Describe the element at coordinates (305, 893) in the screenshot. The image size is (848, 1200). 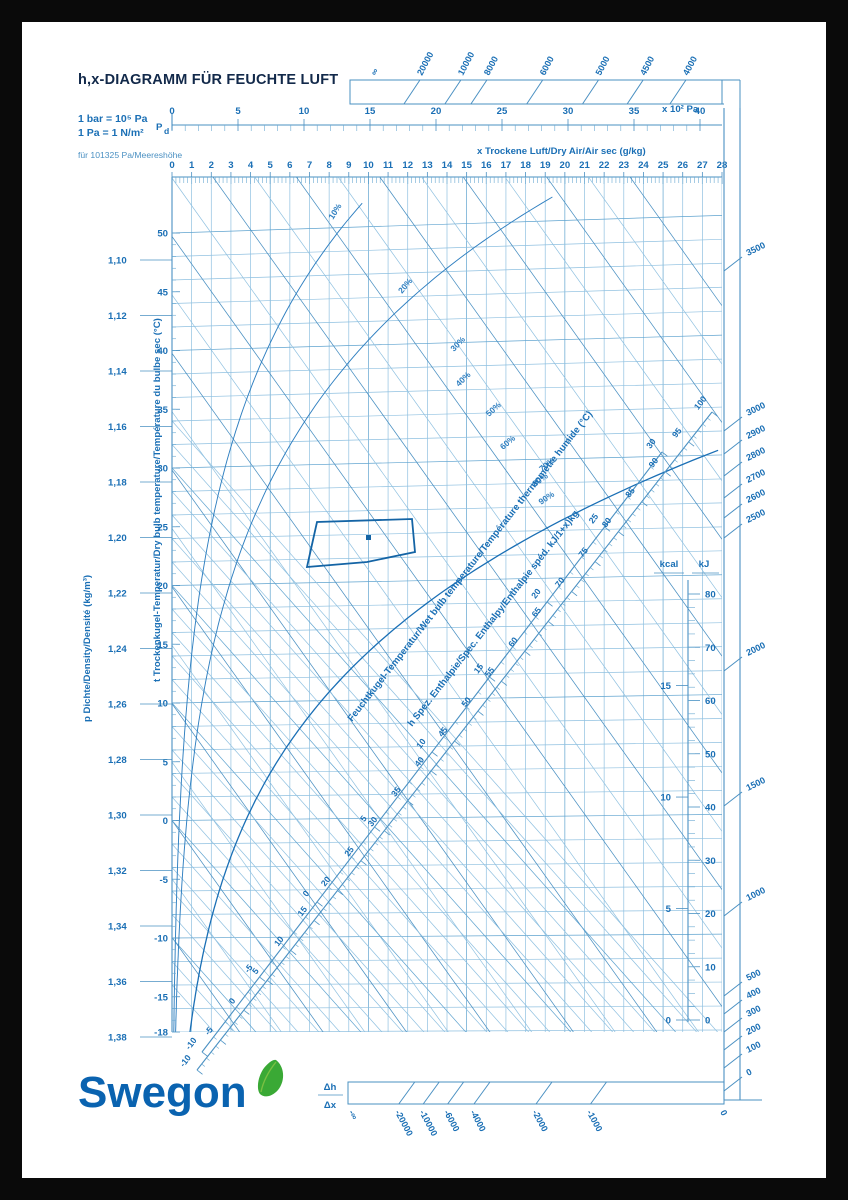
I see `wet-bulb-tick-label: 0` at that location.